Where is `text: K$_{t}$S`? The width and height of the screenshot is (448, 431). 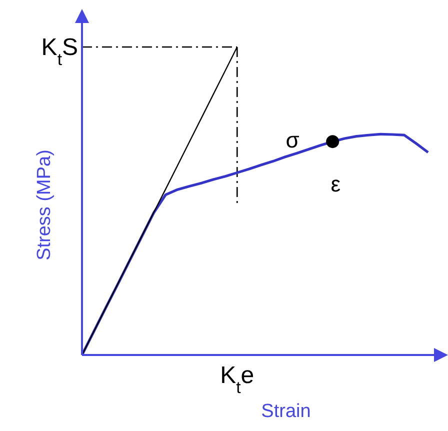 text: K$_{t}$S is located at coordinates (59, 51).